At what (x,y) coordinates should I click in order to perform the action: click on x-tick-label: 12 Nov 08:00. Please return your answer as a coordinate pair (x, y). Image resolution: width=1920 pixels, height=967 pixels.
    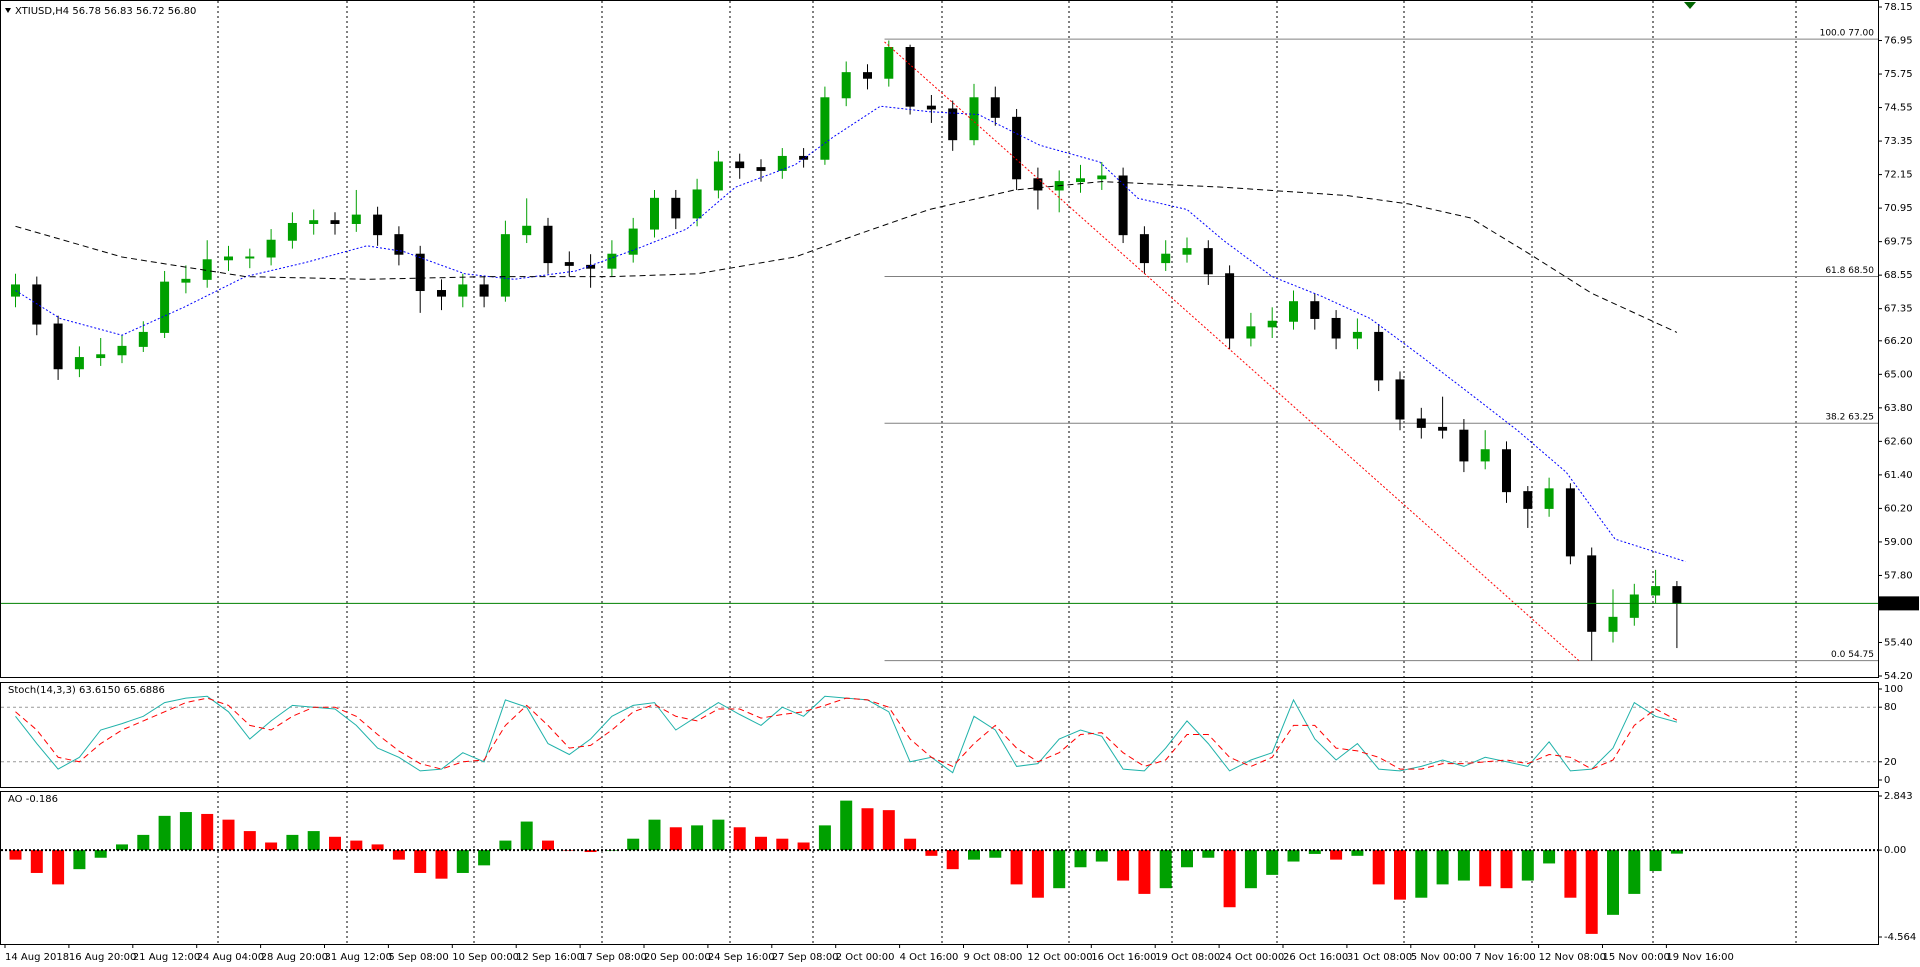
    Looking at the image, I should click on (1572, 957).